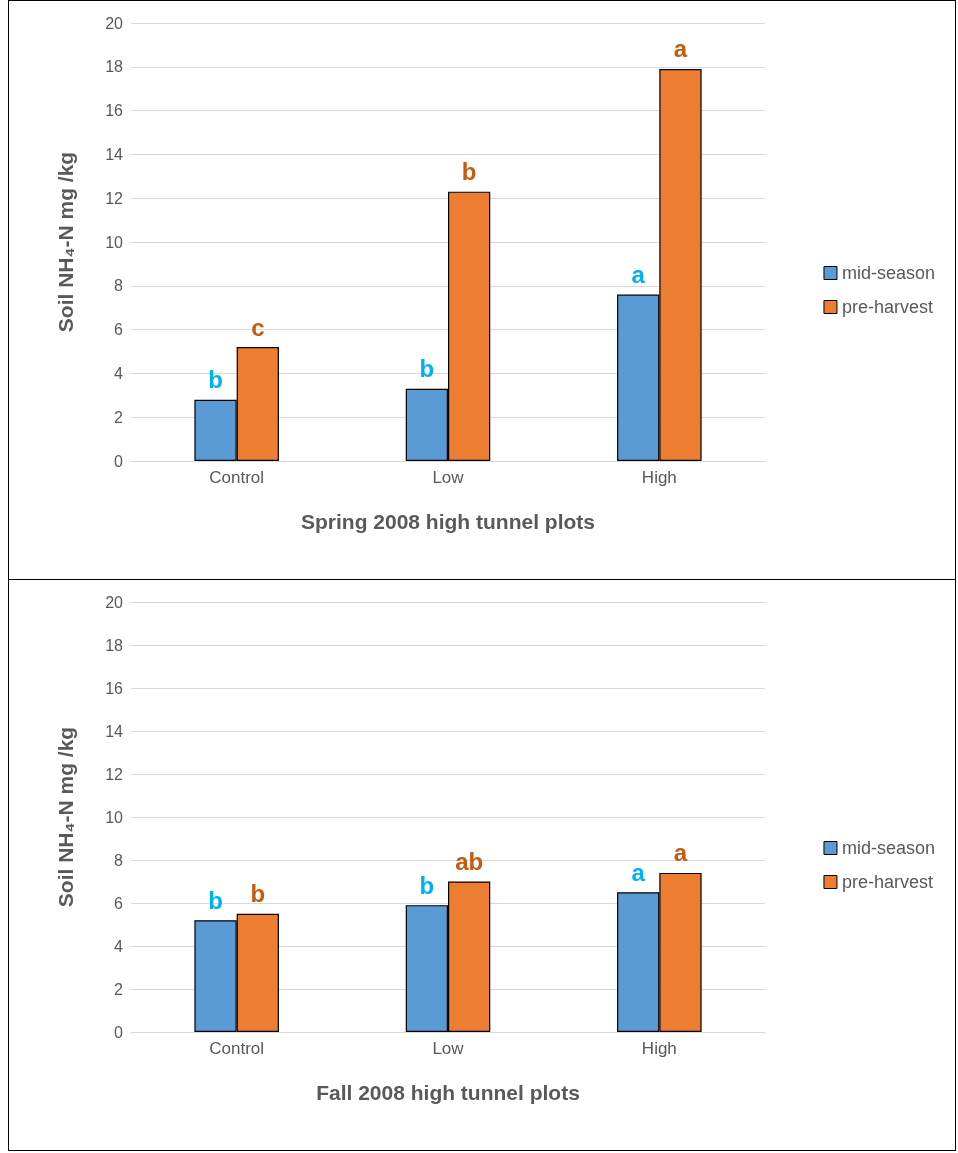 This screenshot has width=958, height=1153. What do you see at coordinates (258, 327) in the screenshot?
I see `data-label: c` at bounding box center [258, 327].